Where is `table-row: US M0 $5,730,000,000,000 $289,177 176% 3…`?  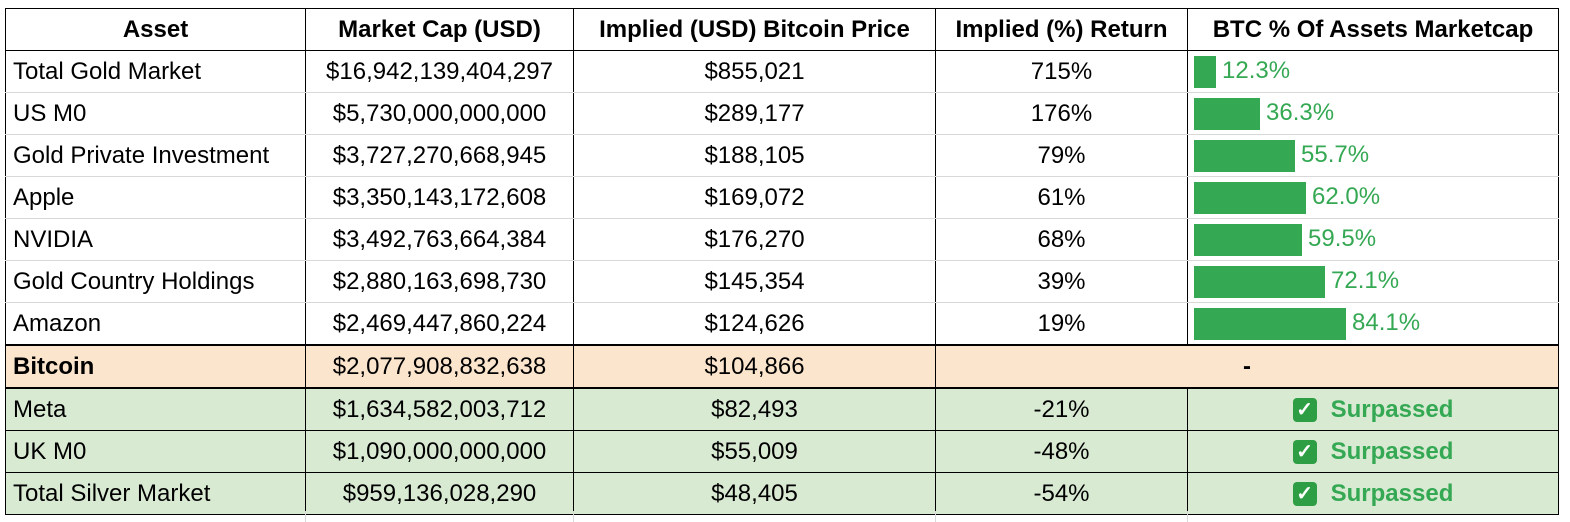 table-row: US M0 $5,730,000,000,000 $289,177 176% 3… is located at coordinates (782, 113).